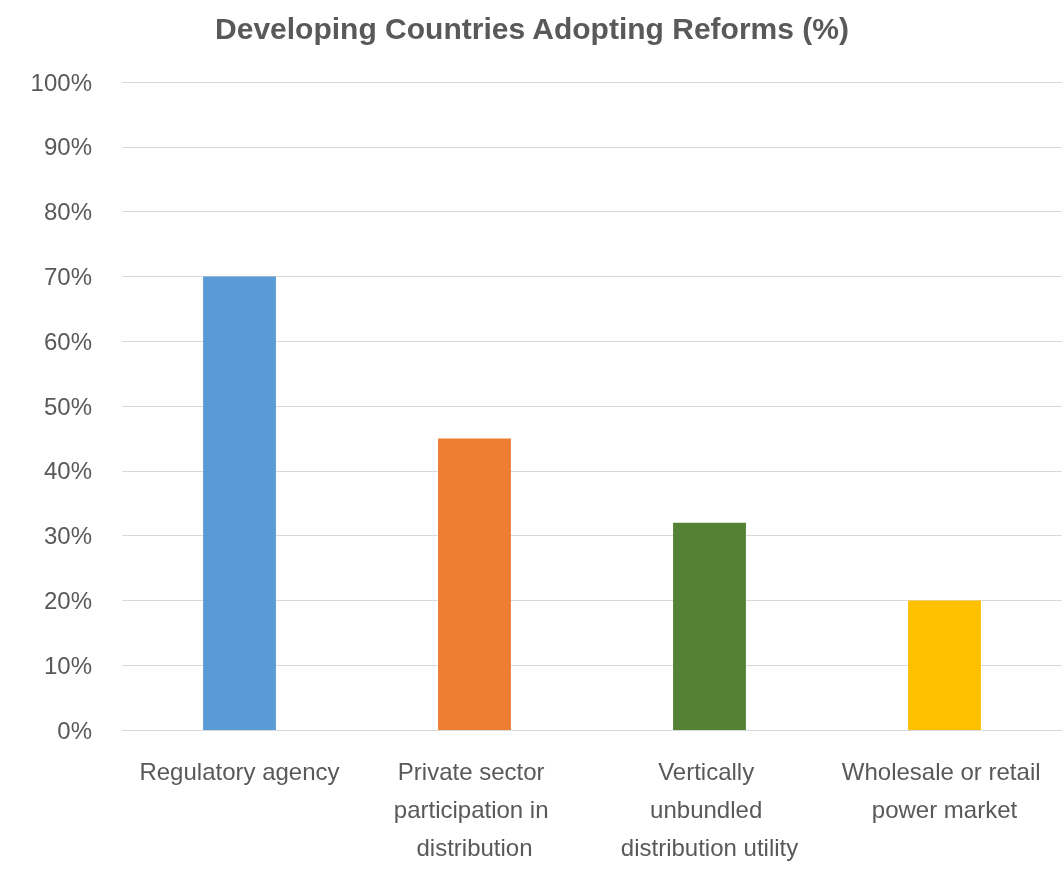 This screenshot has height=870, width=1064. I want to click on y-tick-label: 30%, so click(67, 536).